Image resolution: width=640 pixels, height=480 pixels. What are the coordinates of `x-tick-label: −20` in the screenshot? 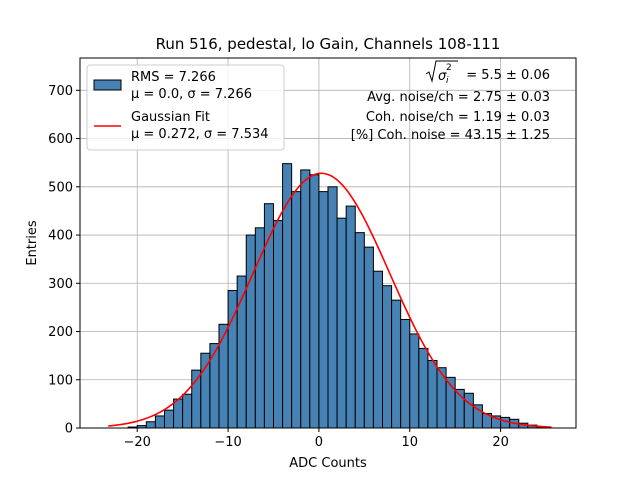 It's located at (137, 442).